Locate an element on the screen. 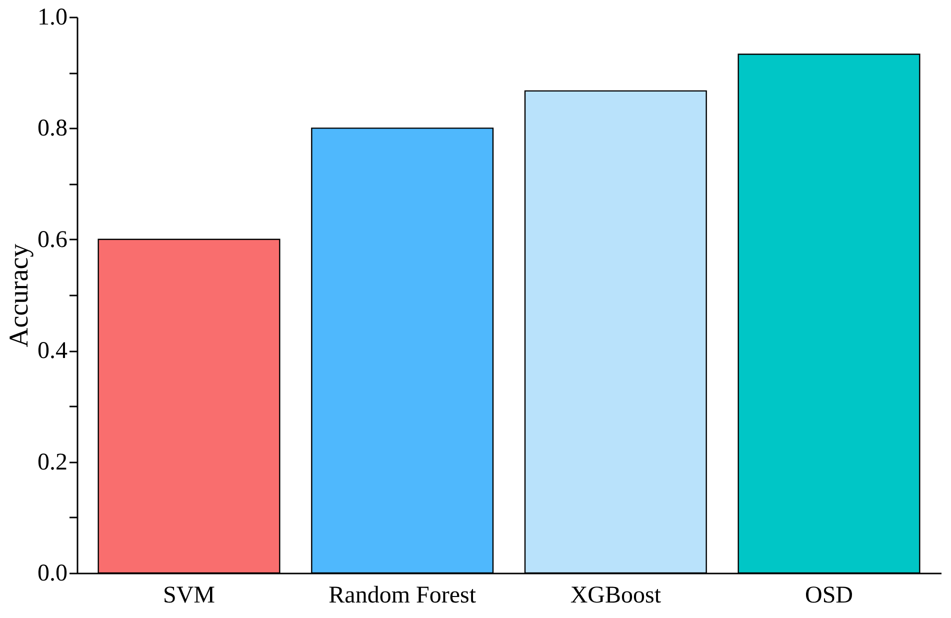 This screenshot has height=618, width=951. y-tick-label: 0.8 is located at coordinates (53, 129).